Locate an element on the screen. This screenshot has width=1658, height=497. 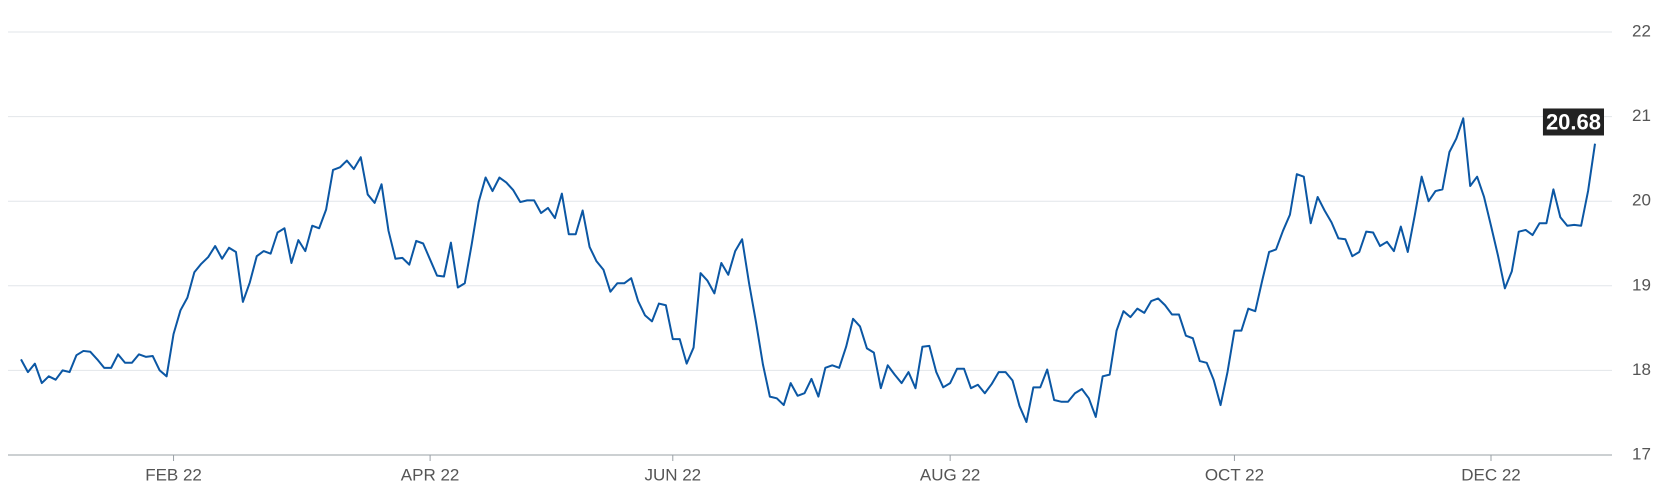
last-value-box is located at coordinates (1573, 122).